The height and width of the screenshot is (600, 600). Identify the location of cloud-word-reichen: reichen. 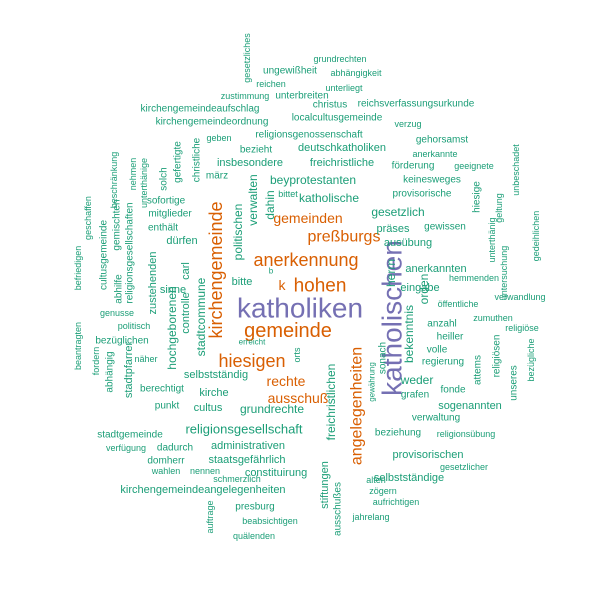
(271, 84).